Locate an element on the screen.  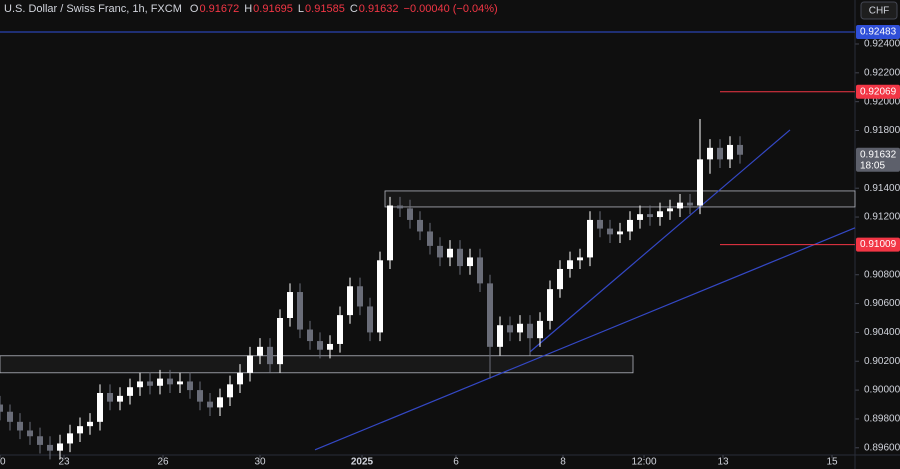
y-tick-label: 0.90800 is located at coordinates (882, 274).